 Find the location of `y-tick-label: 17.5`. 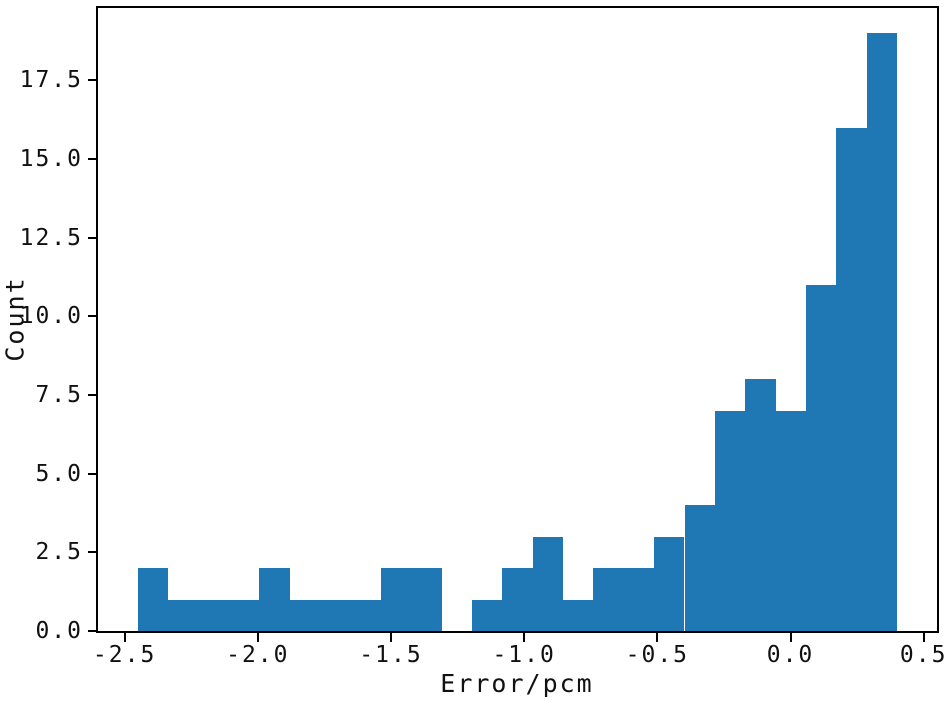

y-tick-label: 17.5 is located at coordinates (51, 80).